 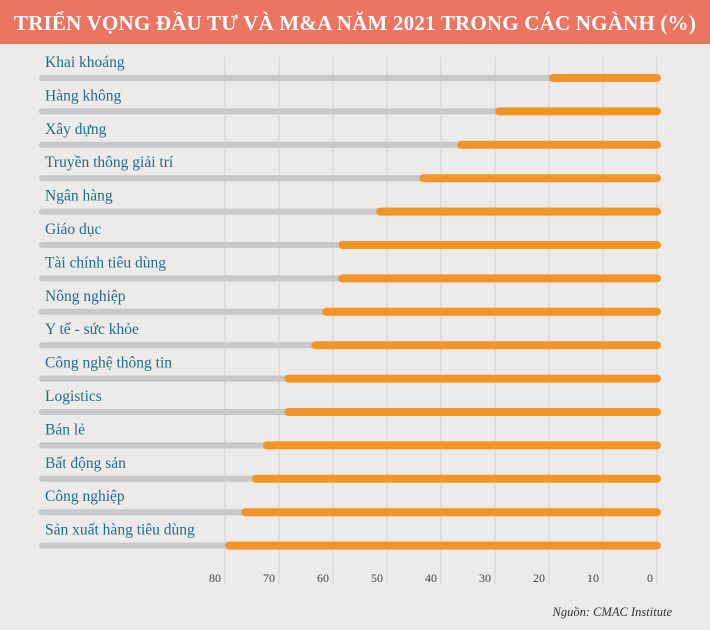 I want to click on category-label: Y tế - sức khỏe, so click(x=92, y=329).